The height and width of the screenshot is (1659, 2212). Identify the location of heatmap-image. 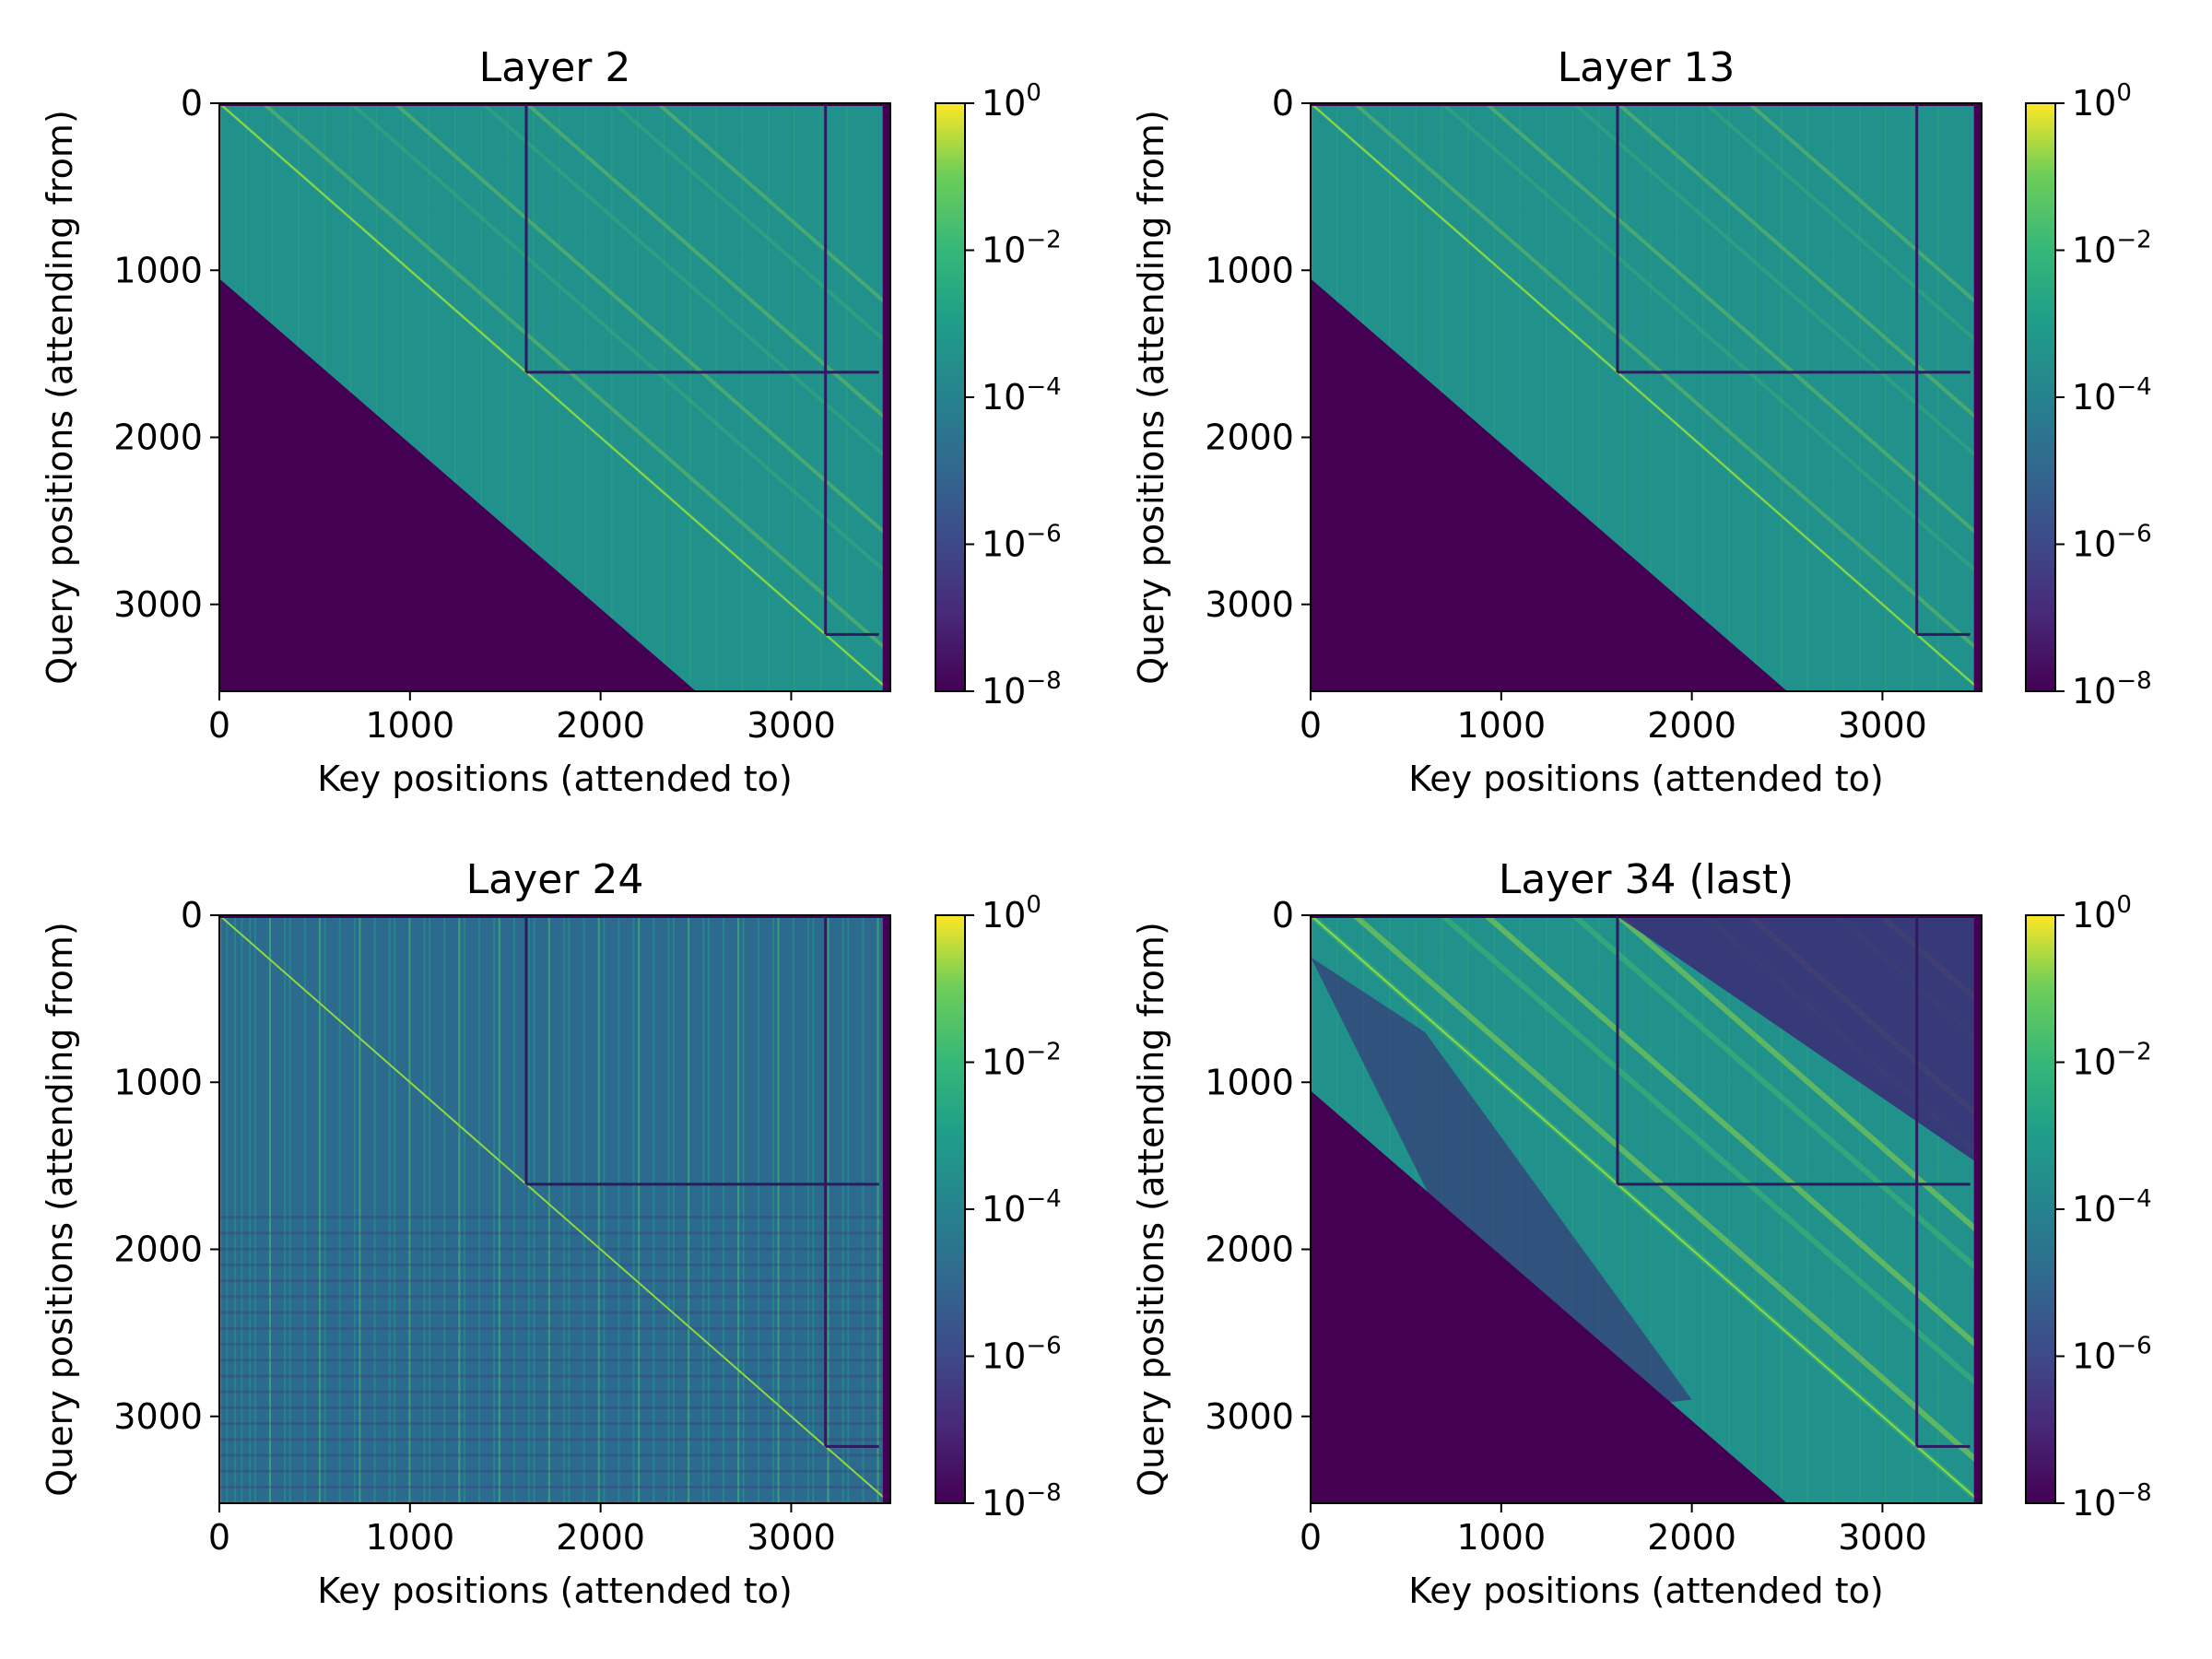
(1646, 1209).